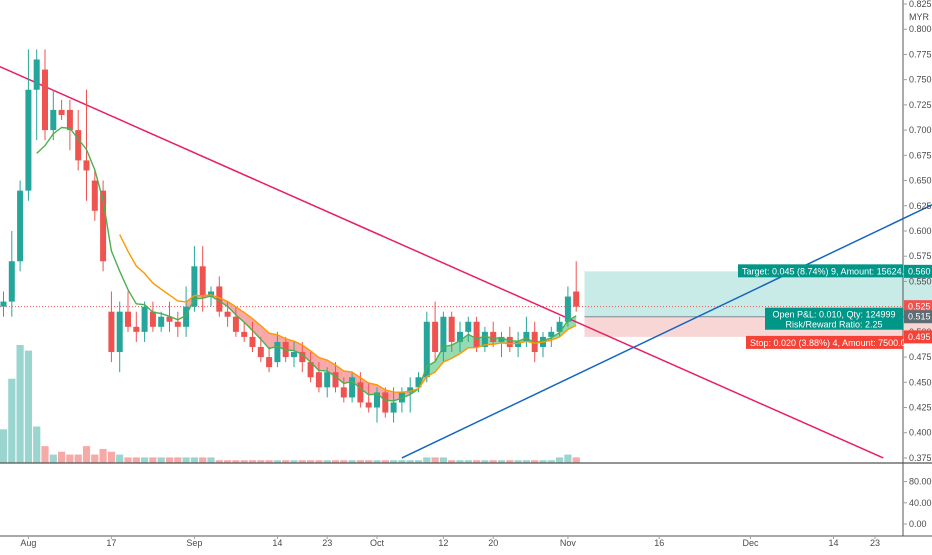  What do you see at coordinates (290, 404) in the screenshot?
I see `volume-bars` at bounding box center [290, 404].